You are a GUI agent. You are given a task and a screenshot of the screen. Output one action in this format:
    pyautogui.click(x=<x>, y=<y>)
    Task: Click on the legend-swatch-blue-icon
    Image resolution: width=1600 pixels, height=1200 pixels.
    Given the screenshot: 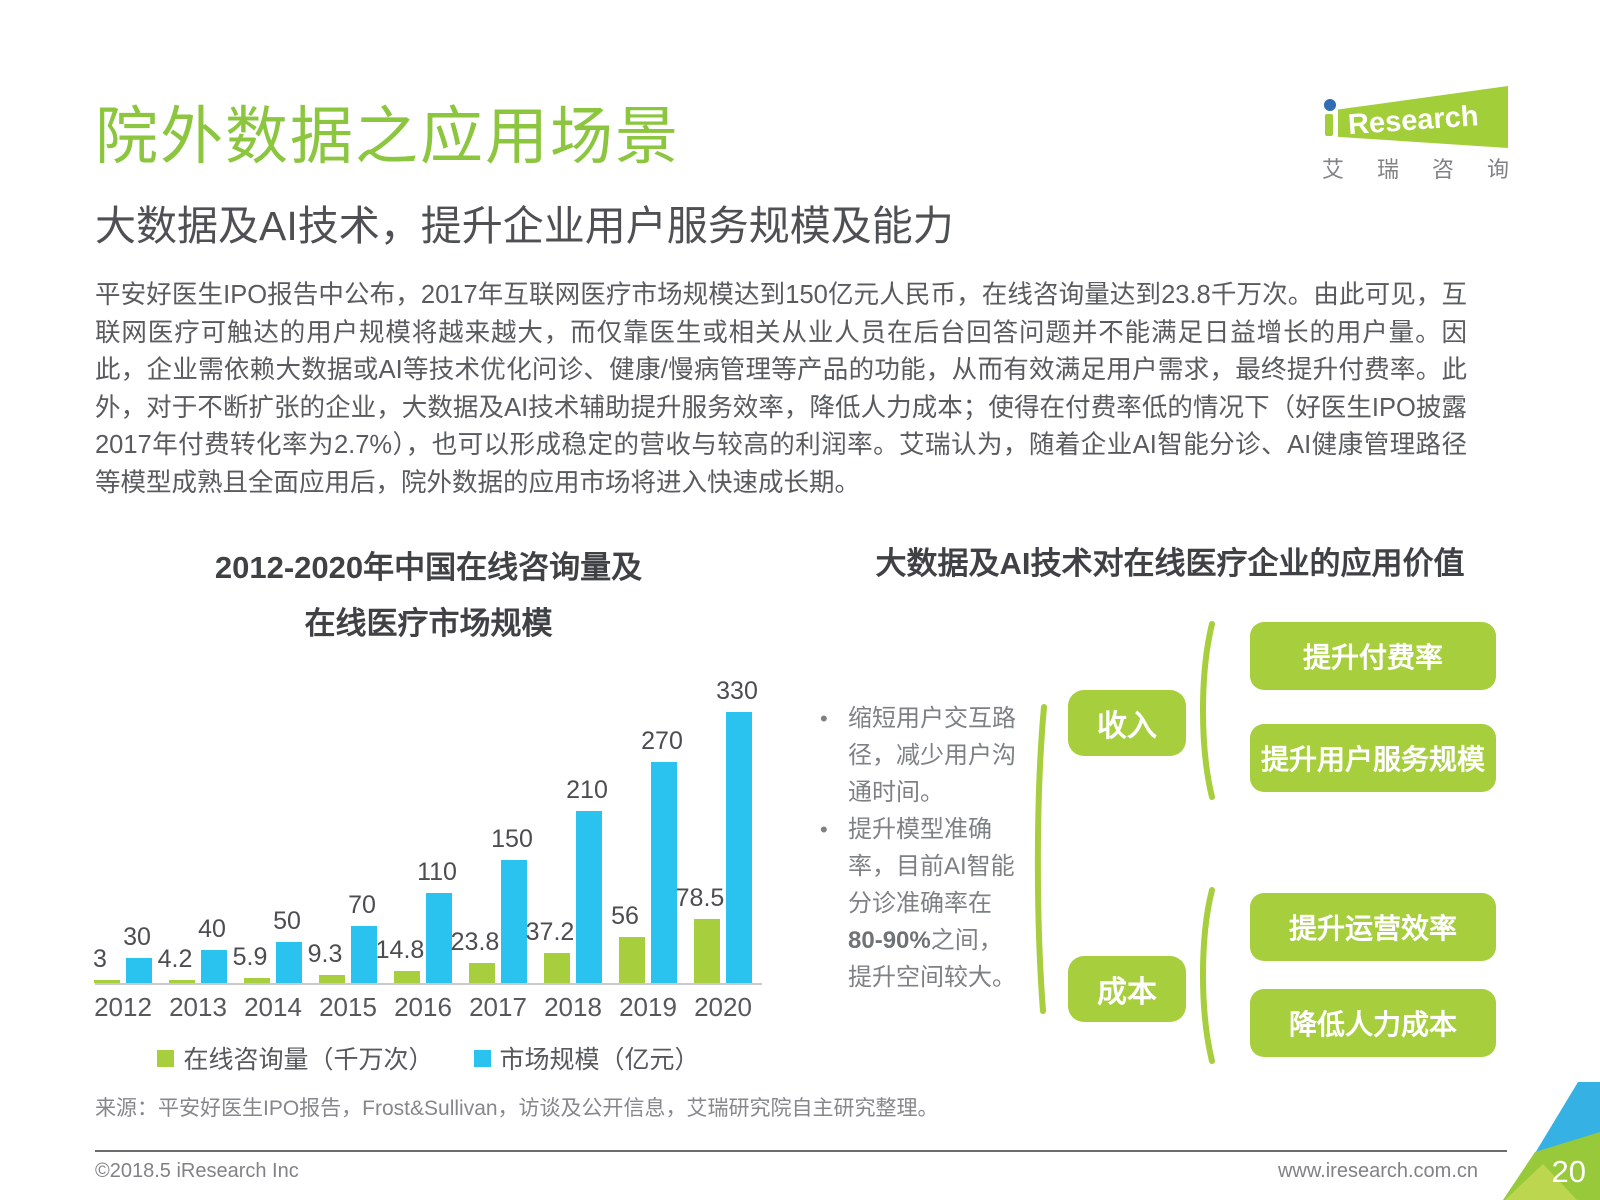 What is the action you would take?
    pyautogui.click(x=482, y=1058)
    